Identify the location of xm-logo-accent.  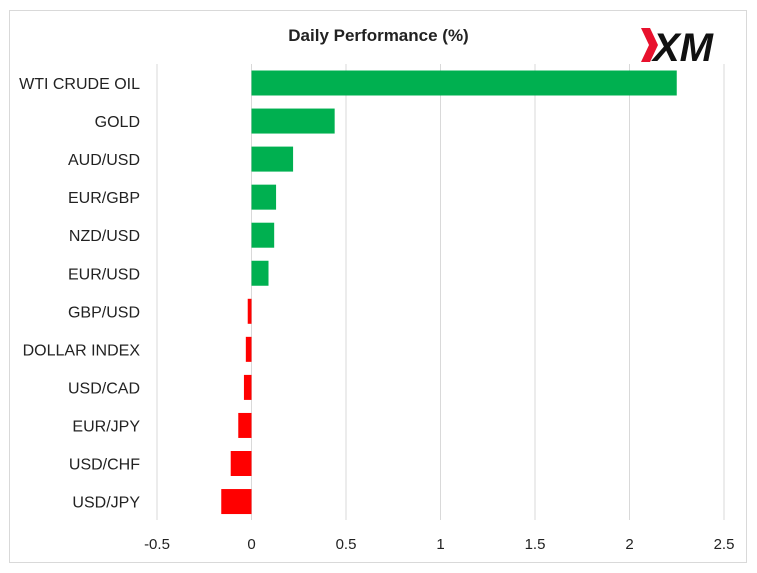
(649, 45).